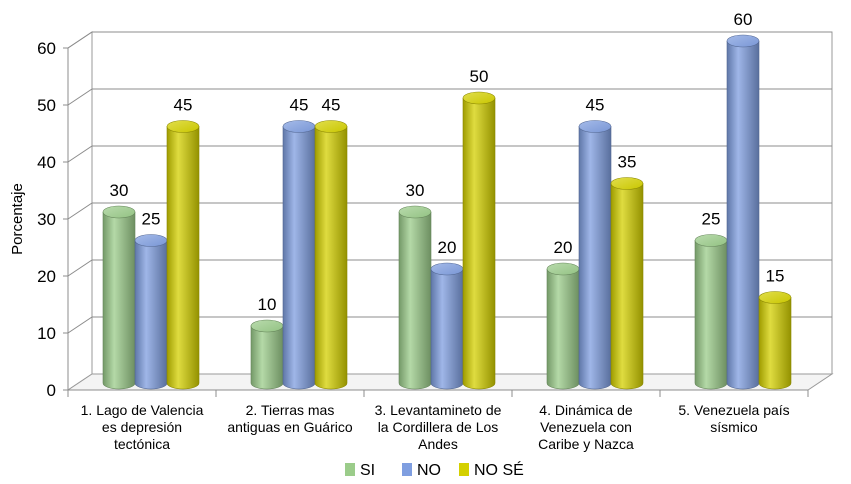  I want to click on legend: SI NO NO SÉ, so click(434, 469).